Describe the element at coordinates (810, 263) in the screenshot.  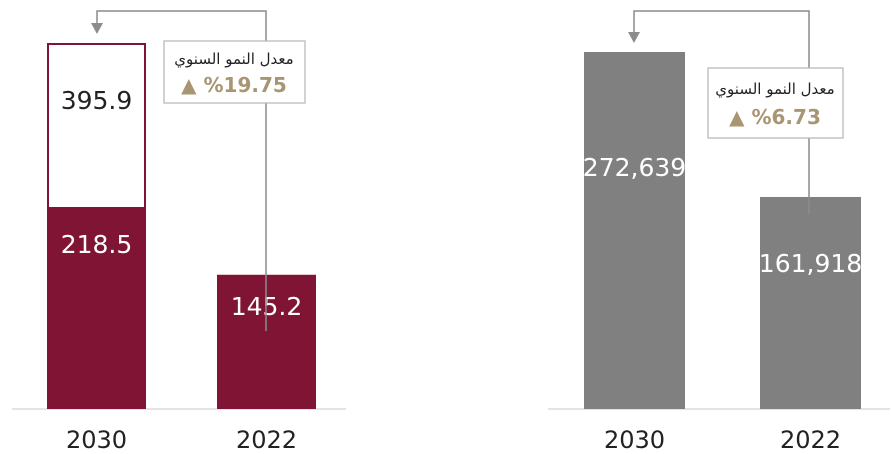
I see `bar-value-label-2022: 161,918` at that location.